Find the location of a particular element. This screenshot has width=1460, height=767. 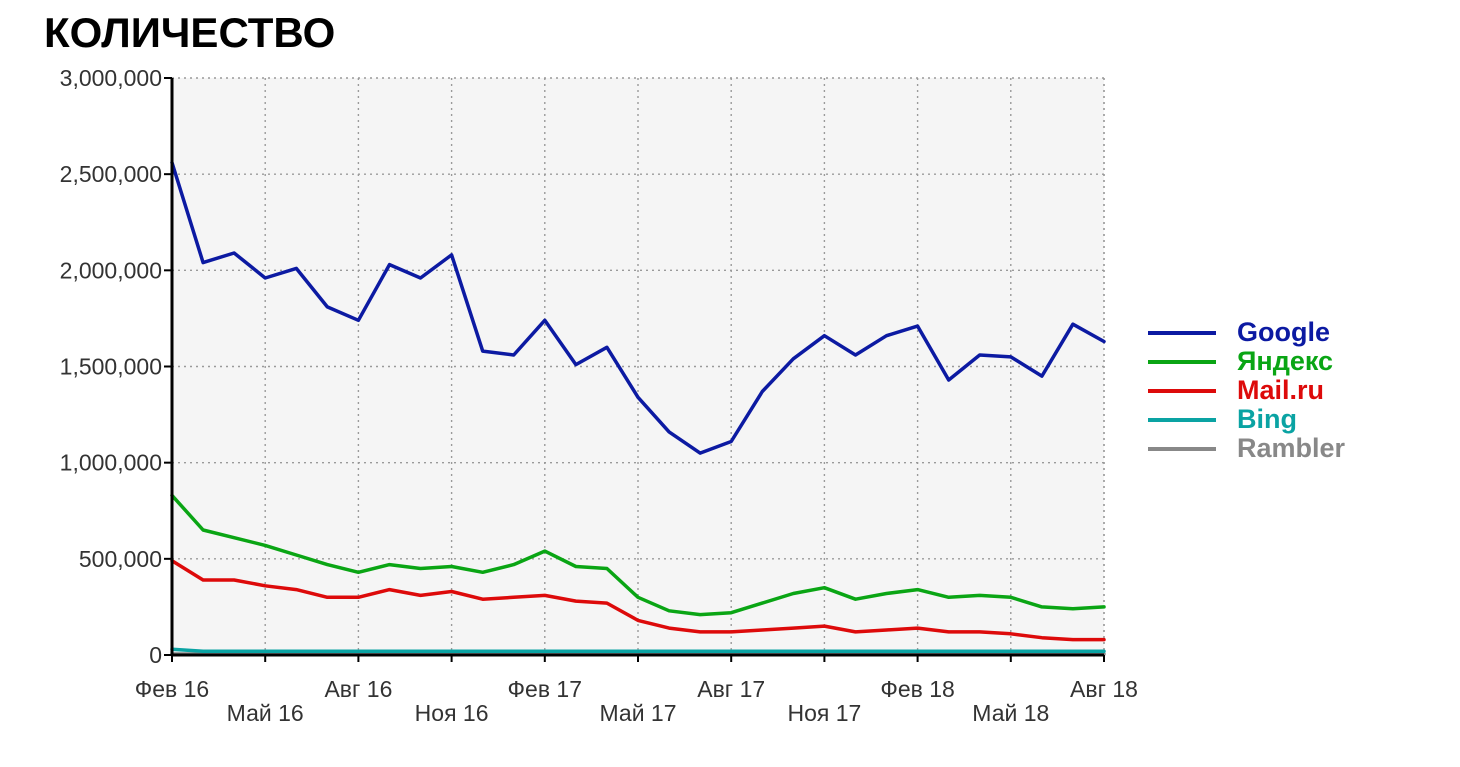

x-tick-label: Ноя 16 is located at coordinates (452, 713).